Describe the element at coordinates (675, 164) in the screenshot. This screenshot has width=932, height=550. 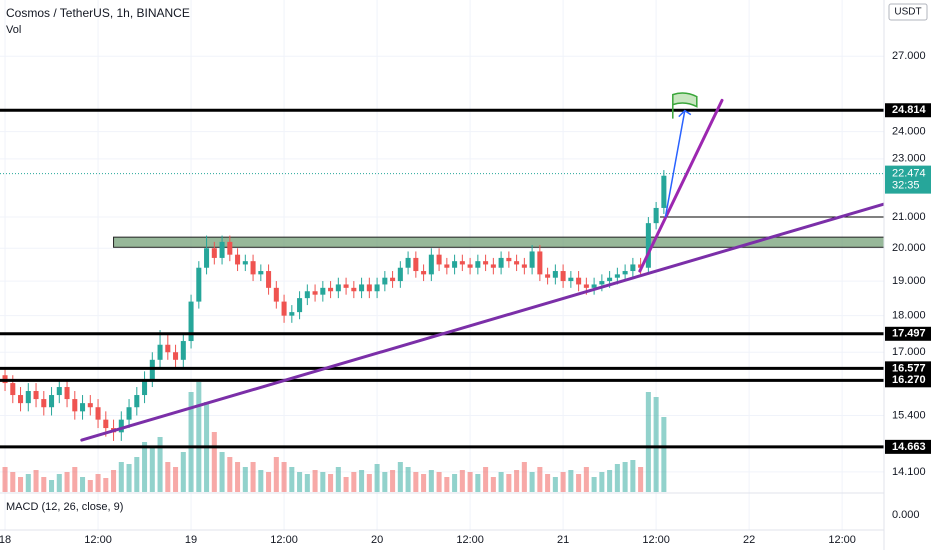
I see `arrow` at that location.